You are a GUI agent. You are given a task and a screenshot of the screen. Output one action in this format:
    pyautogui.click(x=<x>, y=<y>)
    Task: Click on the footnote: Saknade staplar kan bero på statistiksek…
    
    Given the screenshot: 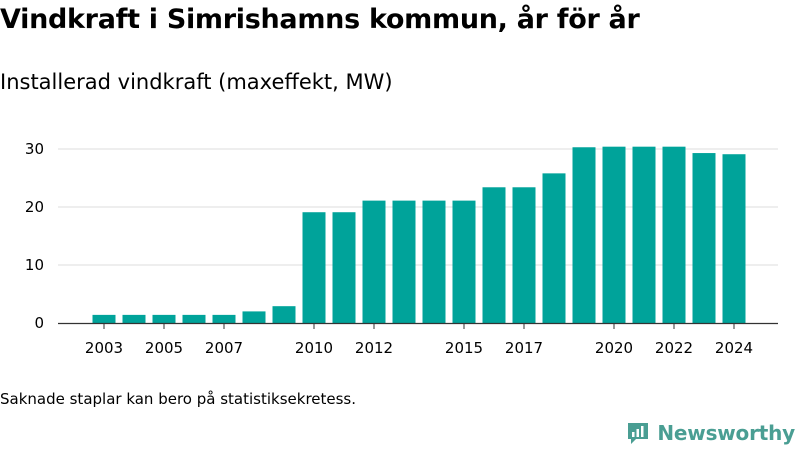 What is the action you would take?
    pyautogui.click(x=178, y=399)
    